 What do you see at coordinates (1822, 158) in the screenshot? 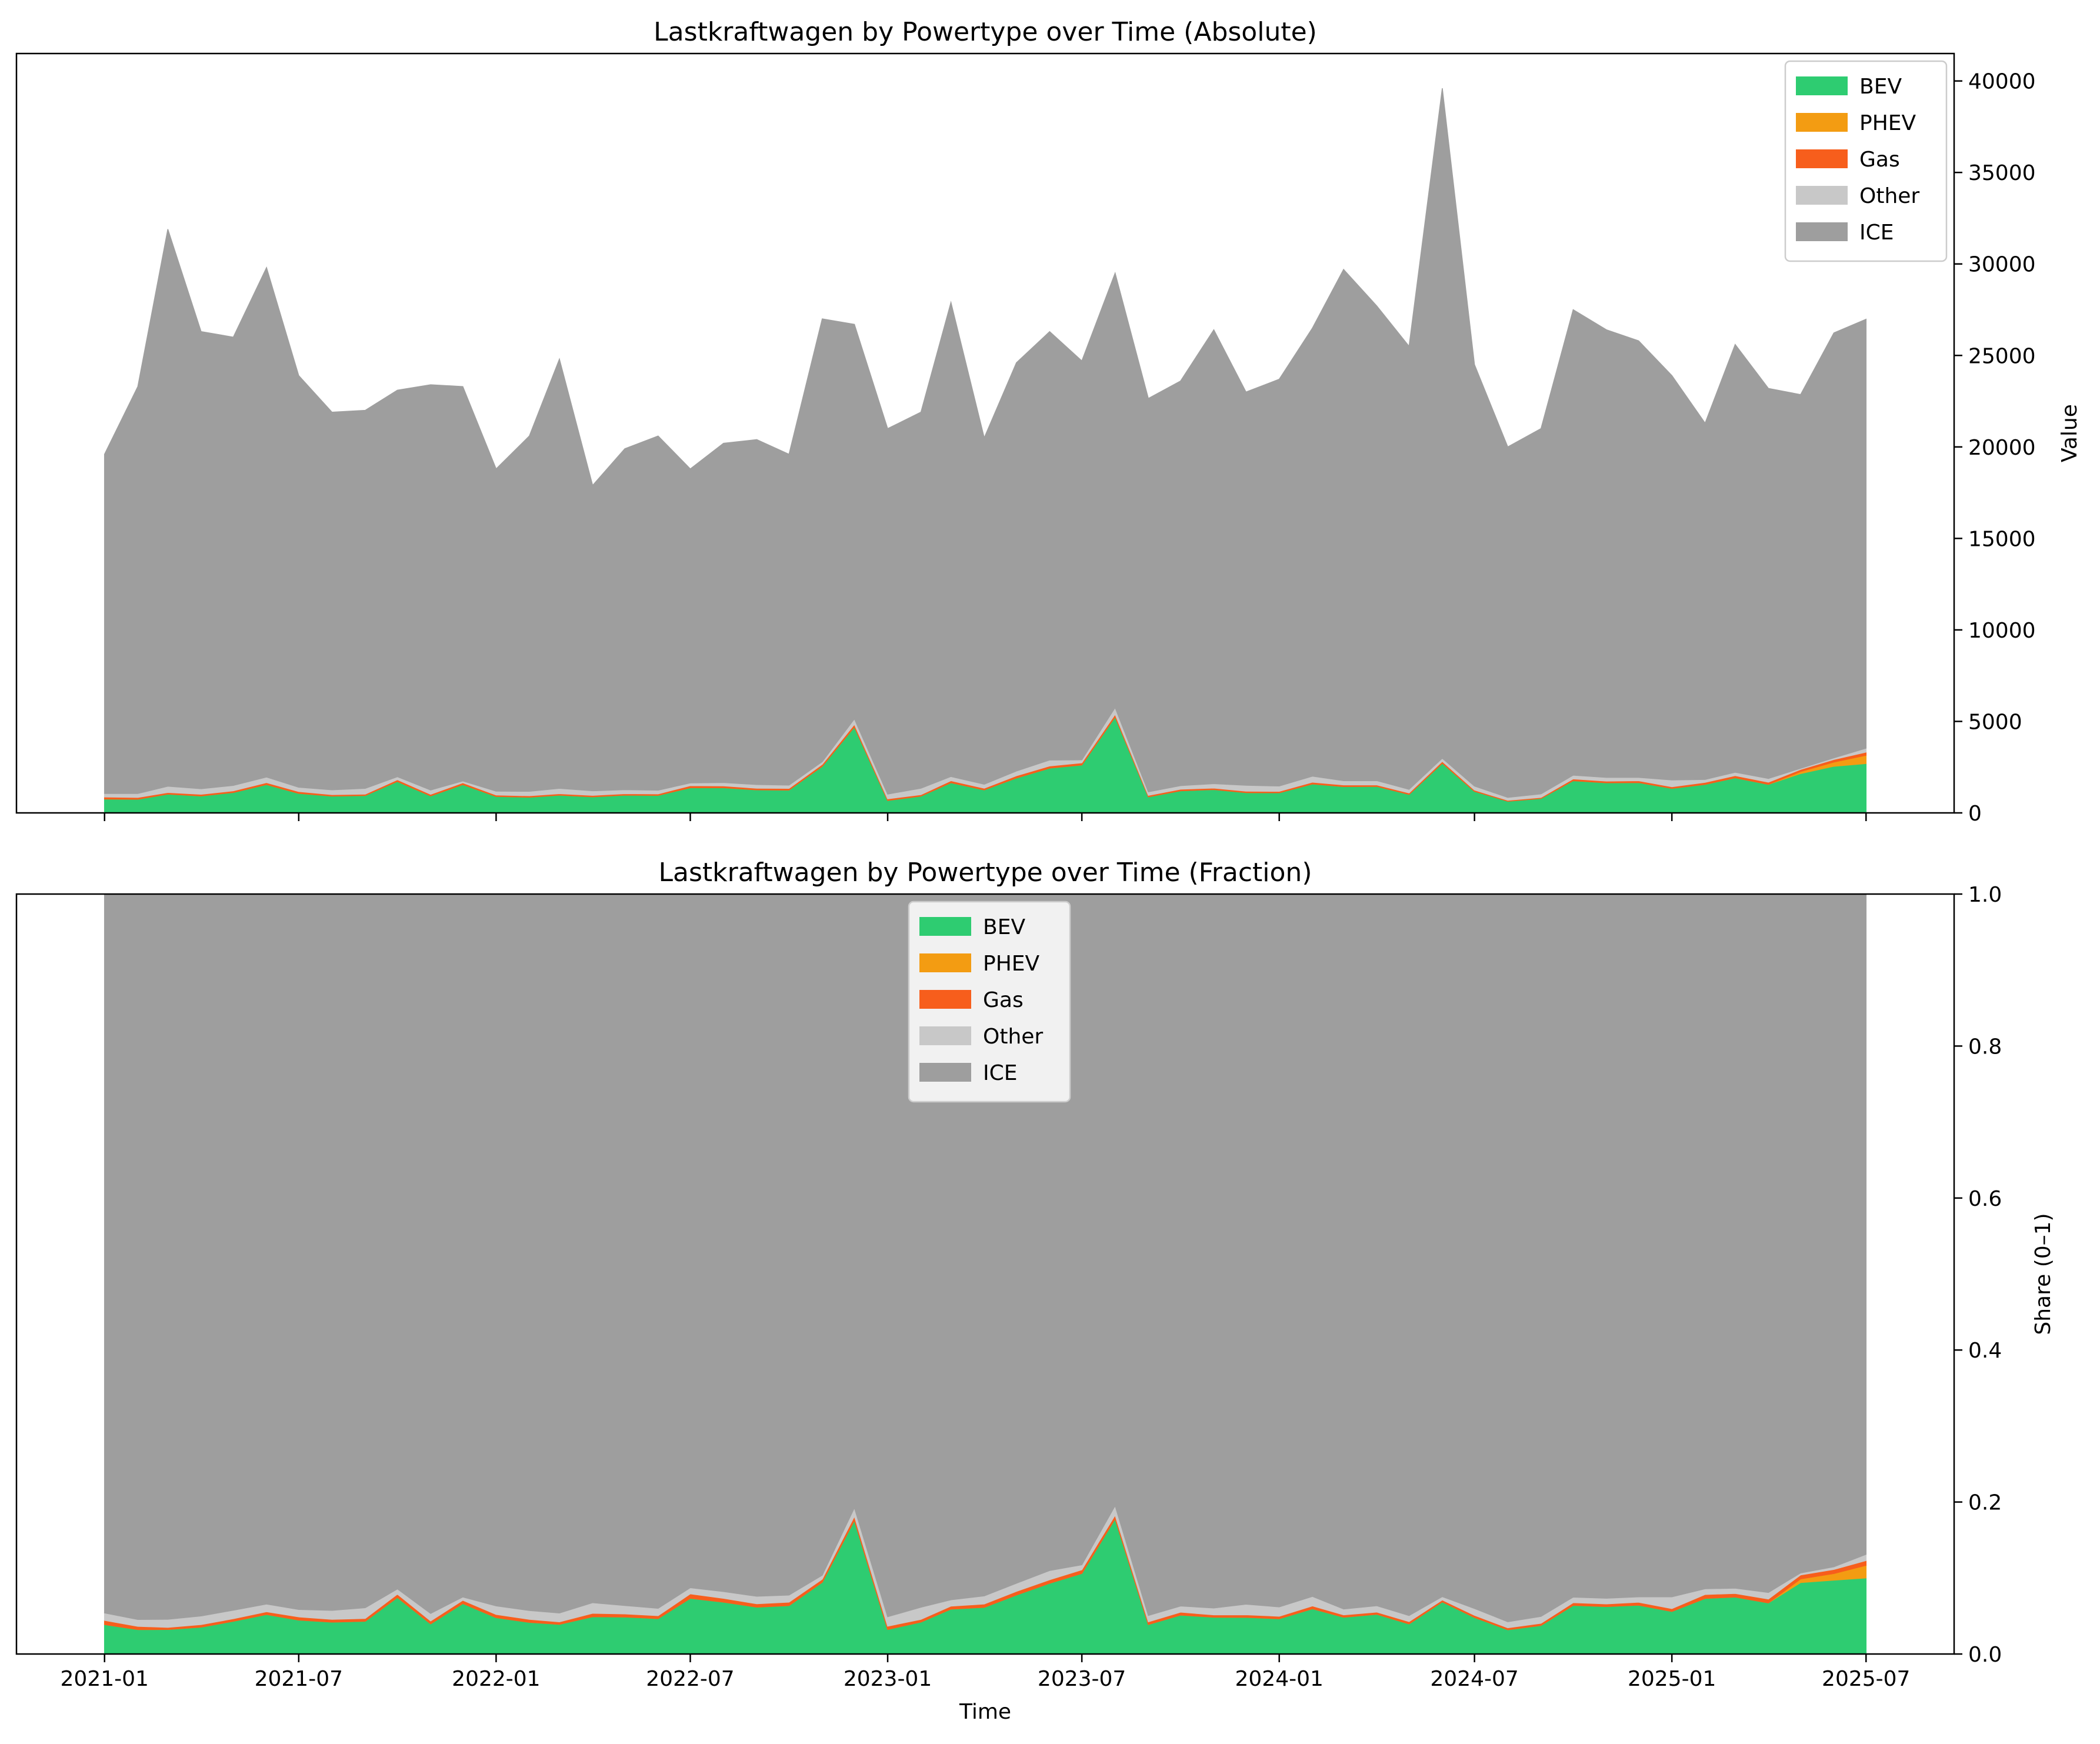
I see `absolute-legend-swatch-gas` at bounding box center [1822, 158].